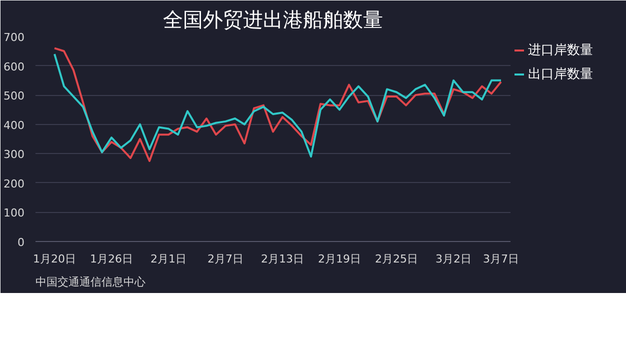 Image resolution: width=626 pixels, height=358 pixels. Describe the element at coordinates (282, 259) in the screenshot. I see `x-tick-label: 2月13日` at that location.